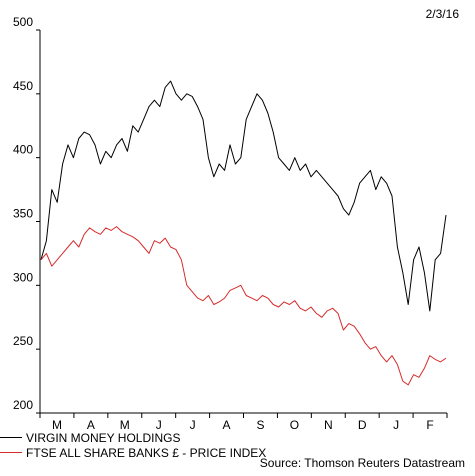  Describe the element at coordinates (11, 452) in the screenshot. I see `legend-swatch-ftse` at that location.